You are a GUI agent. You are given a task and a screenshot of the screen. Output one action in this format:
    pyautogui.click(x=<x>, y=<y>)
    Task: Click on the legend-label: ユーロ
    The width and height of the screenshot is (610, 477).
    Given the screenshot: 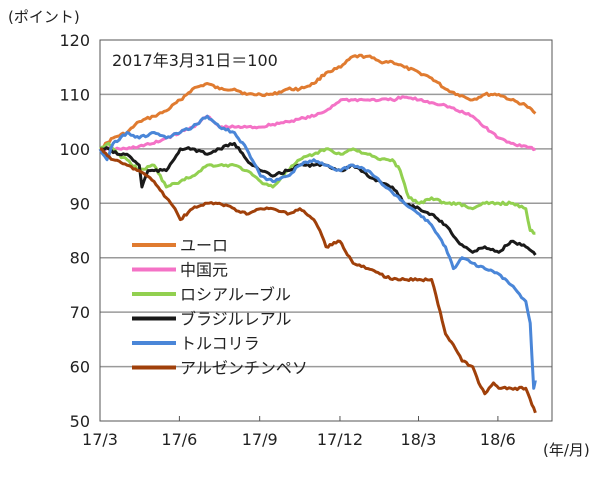 What is the action you would take?
    pyautogui.click(x=204, y=245)
    